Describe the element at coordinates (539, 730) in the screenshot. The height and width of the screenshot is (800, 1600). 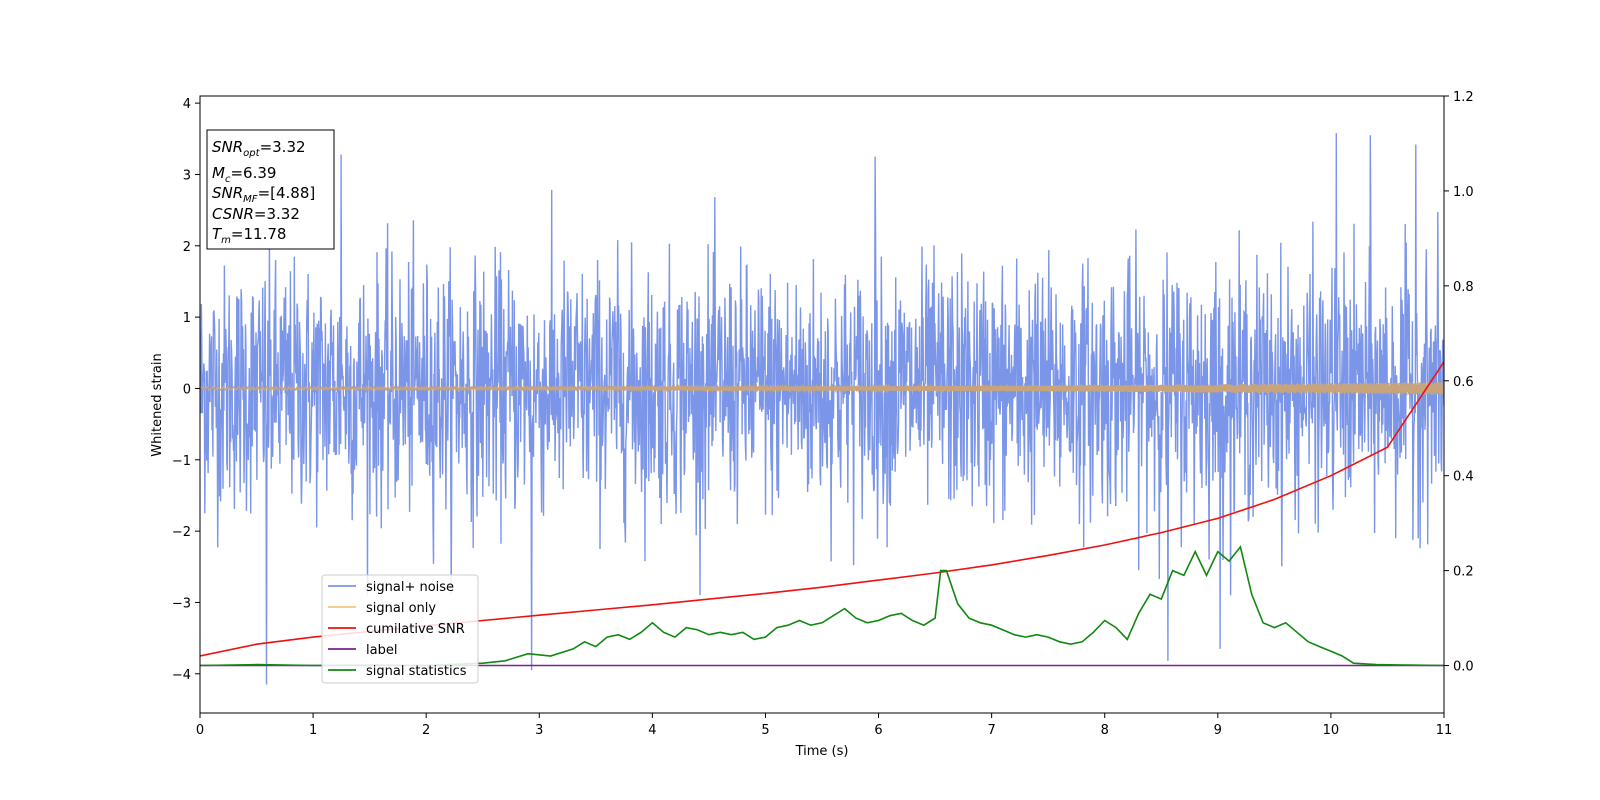
I see `x-tick-label: 3` at that location.